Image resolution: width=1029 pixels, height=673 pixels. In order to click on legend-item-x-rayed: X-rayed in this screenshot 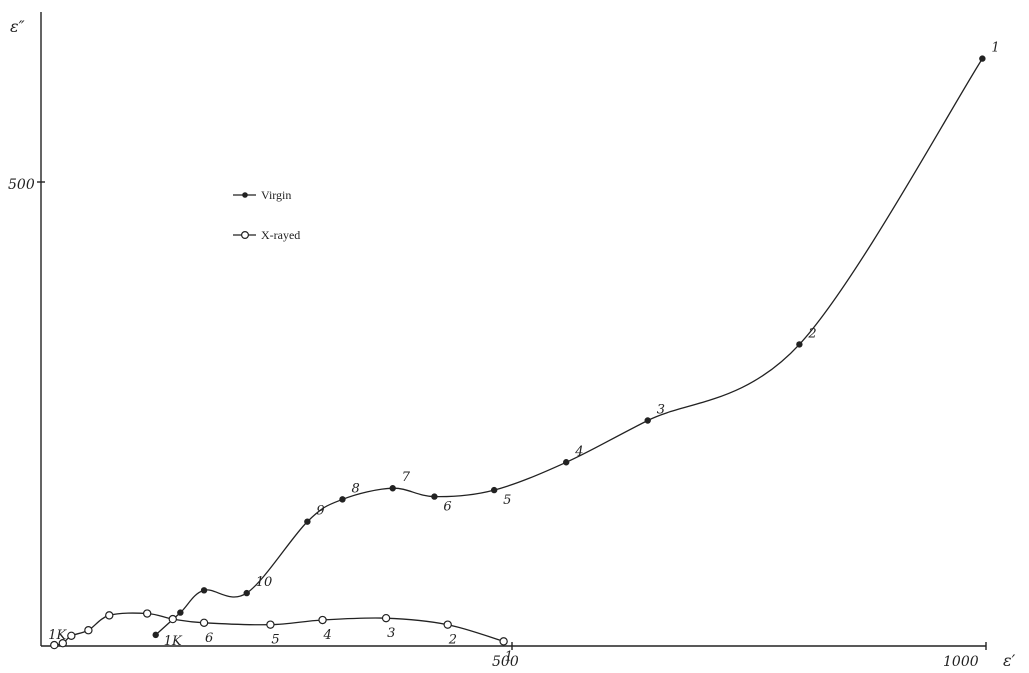, I will do `click(266, 235)`.